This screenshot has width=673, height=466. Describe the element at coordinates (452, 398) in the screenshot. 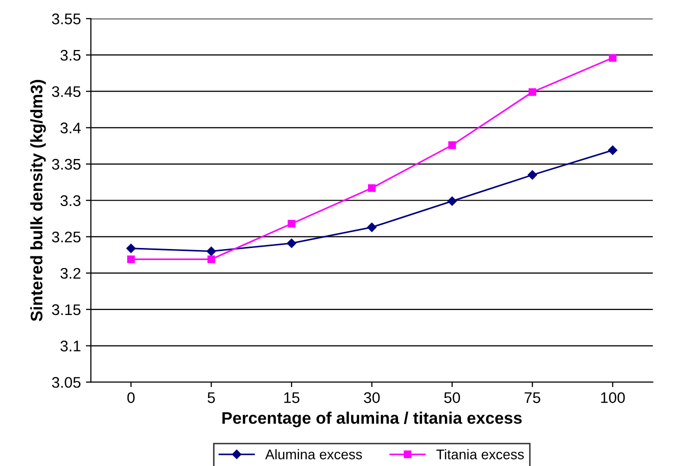

I see `x-tick-label: 50` at that location.